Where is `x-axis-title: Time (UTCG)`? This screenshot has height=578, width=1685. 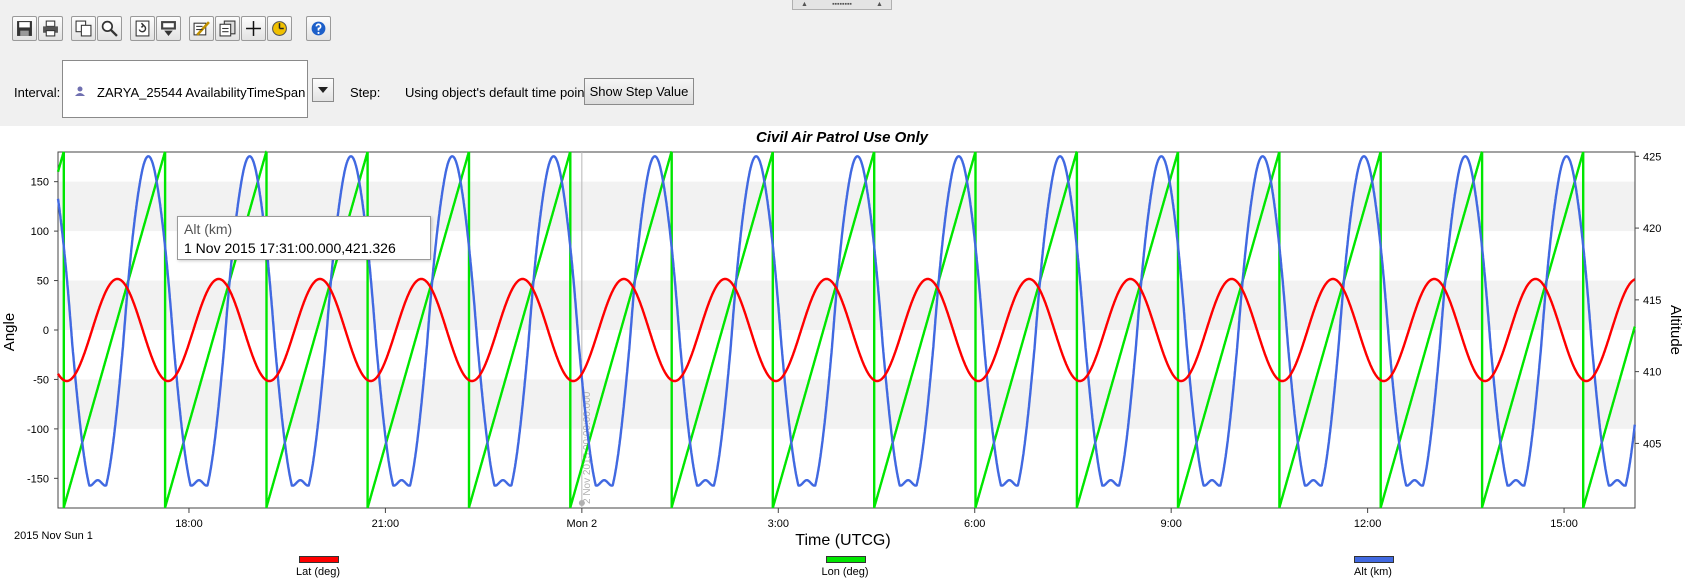 x-axis-title: Time (UTCG) is located at coordinates (842, 540).